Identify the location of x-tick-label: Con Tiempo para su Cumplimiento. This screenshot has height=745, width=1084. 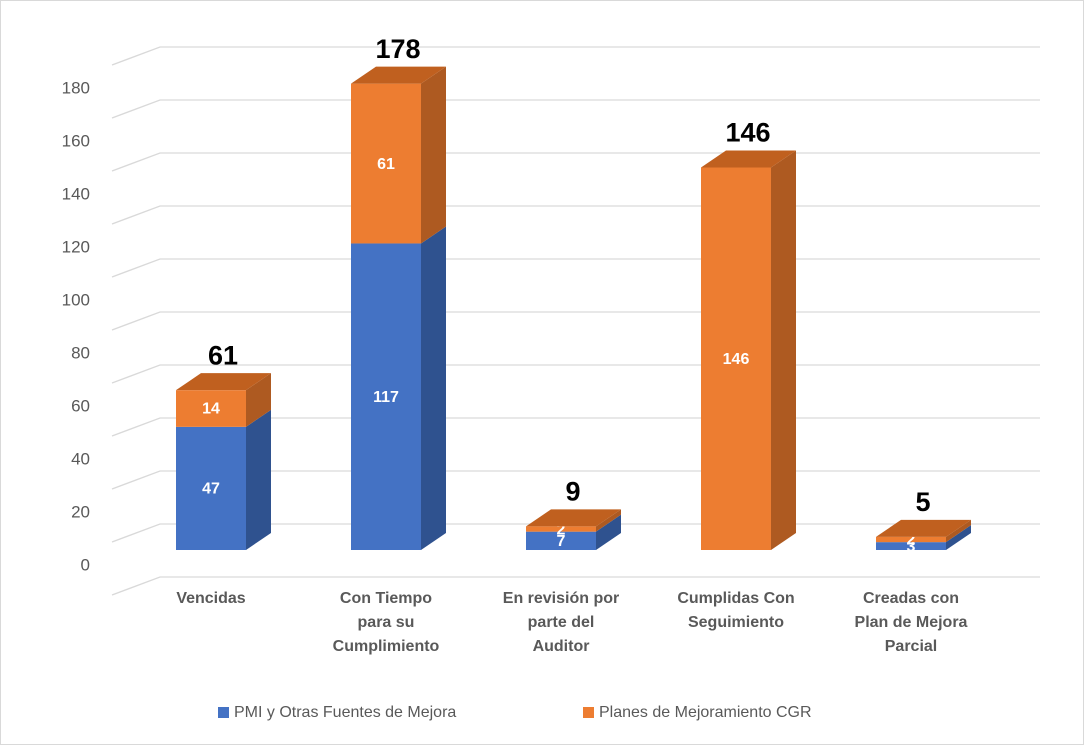
(386, 622).